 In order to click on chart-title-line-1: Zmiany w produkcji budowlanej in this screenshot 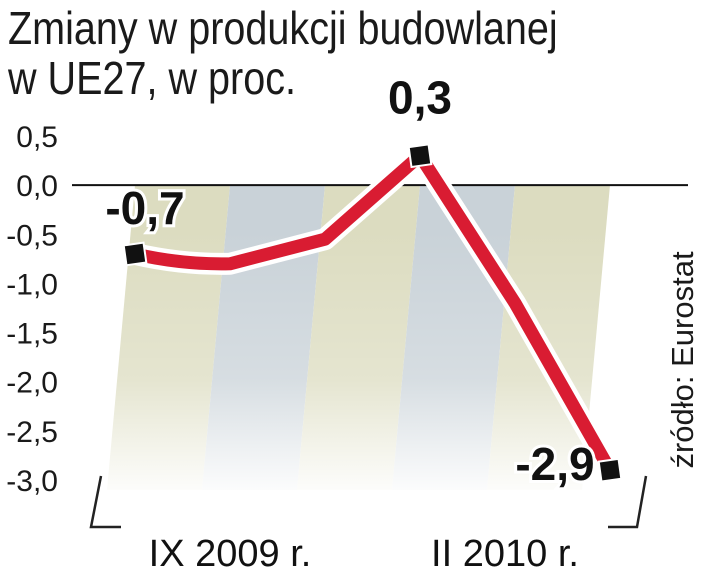, I will do `click(283, 28)`.